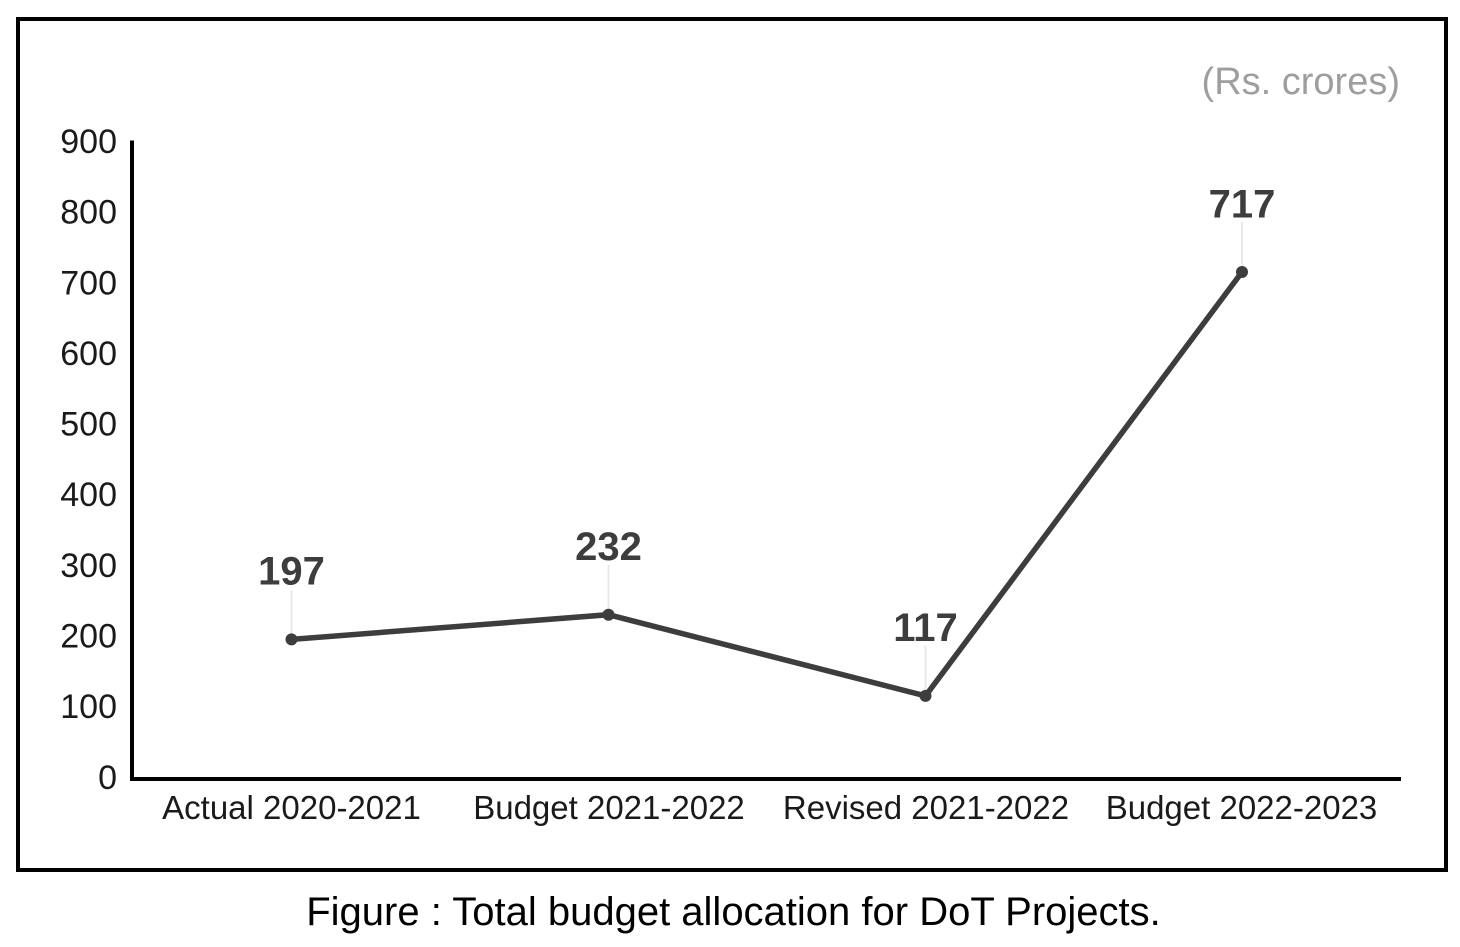 This screenshot has height=947, width=1460. Describe the element at coordinates (88, 637) in the screenshot. I see `svg-text: 200` at that location.